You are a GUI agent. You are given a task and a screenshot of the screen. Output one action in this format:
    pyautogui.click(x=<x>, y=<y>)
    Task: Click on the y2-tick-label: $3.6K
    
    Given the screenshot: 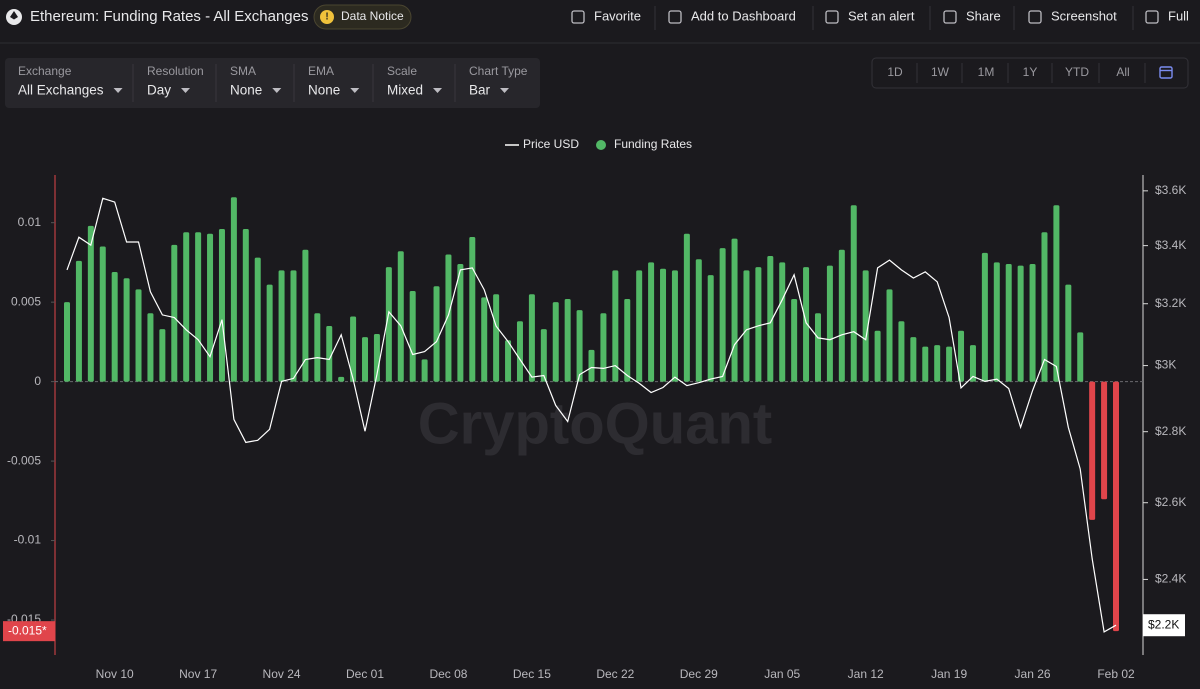 What is the action you would take?
    pyautogui.click(x=1170, y=190)
    